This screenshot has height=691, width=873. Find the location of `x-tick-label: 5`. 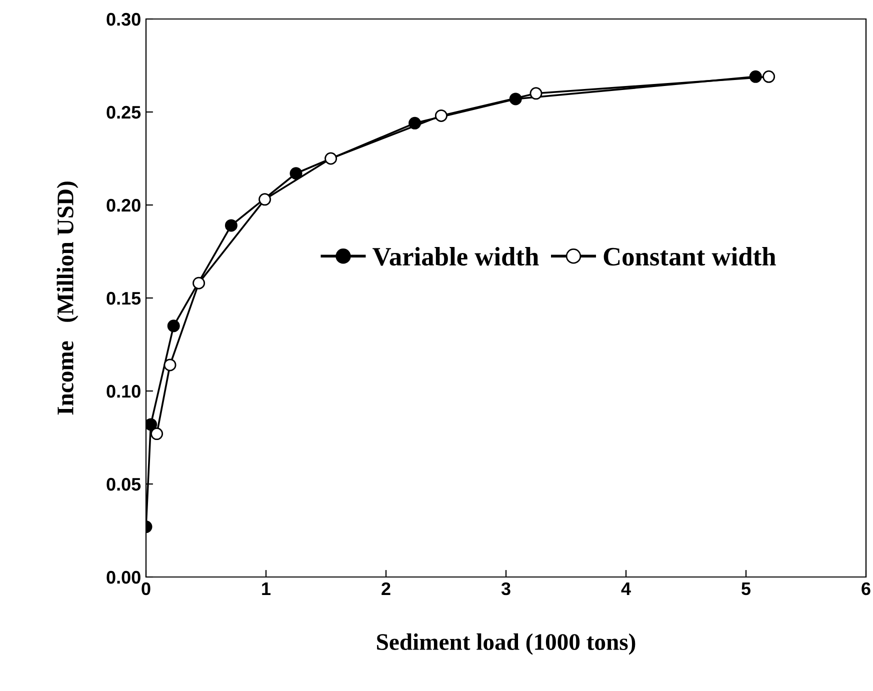

x-tick-label: 5 is located at coordinates (746, 589).